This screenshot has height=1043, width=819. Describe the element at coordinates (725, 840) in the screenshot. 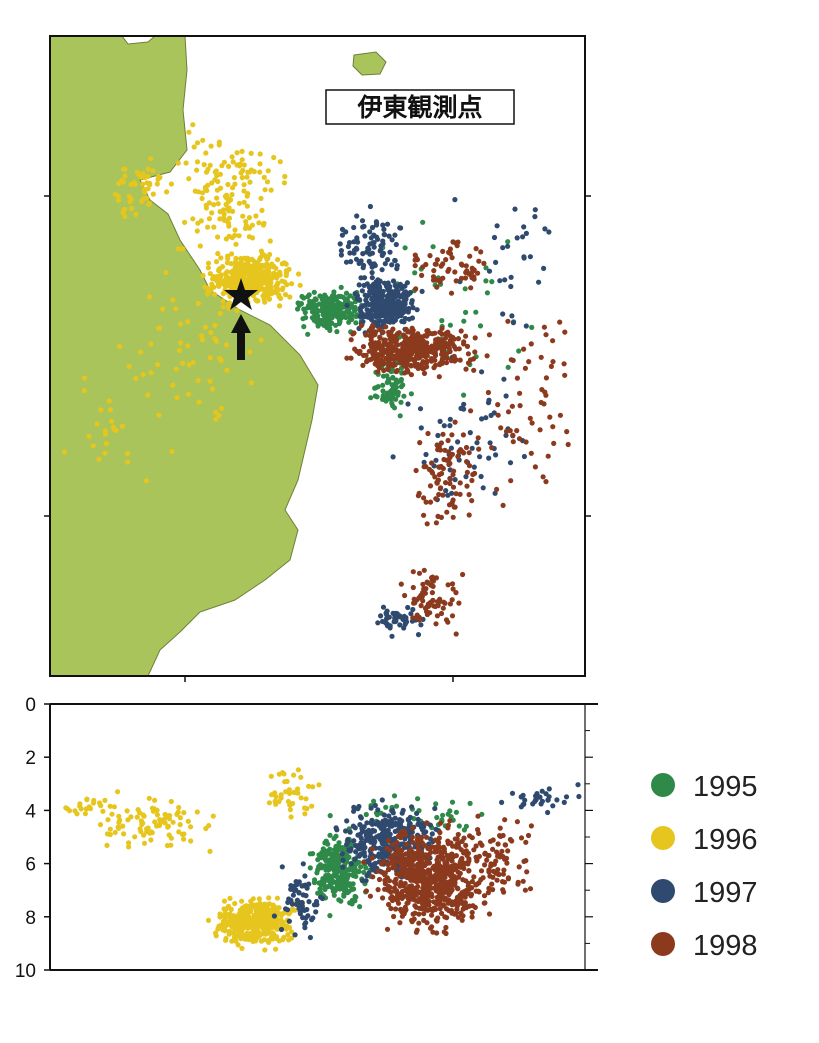

I see `legend-label-1996: 1996` at that location.